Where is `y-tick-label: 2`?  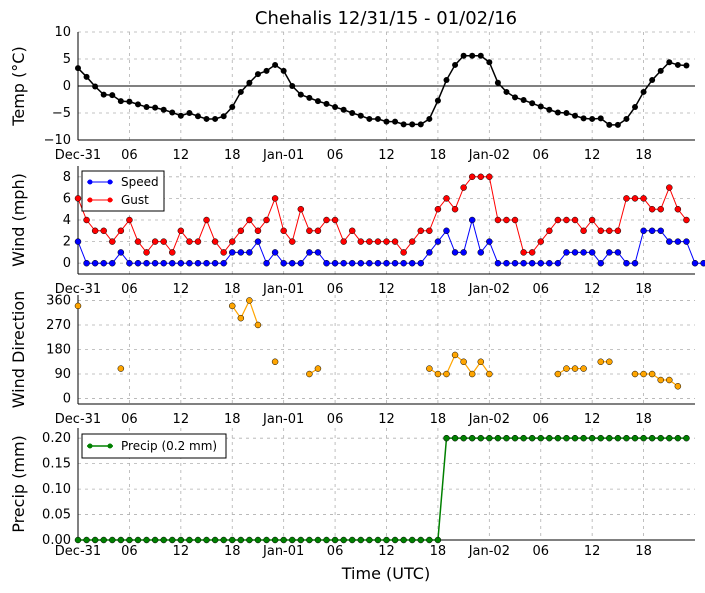 y-tick-label: 2 is located at coordinates (67, 242).